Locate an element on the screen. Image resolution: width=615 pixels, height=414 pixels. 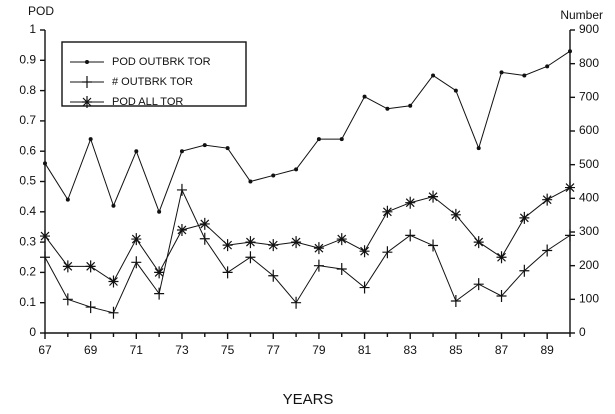
y2-tick-label: 600 is located at coordinates (589, 130).